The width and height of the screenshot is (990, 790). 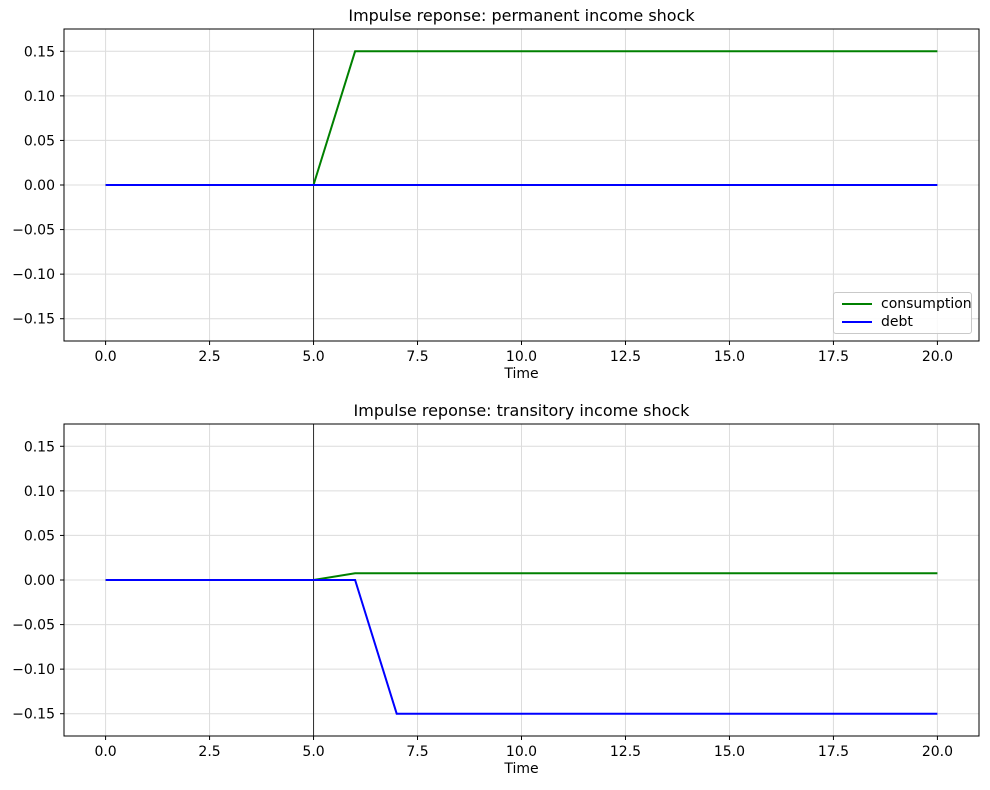 I want to click on x-axis-label-top: Time, so click(x=521, y=374).